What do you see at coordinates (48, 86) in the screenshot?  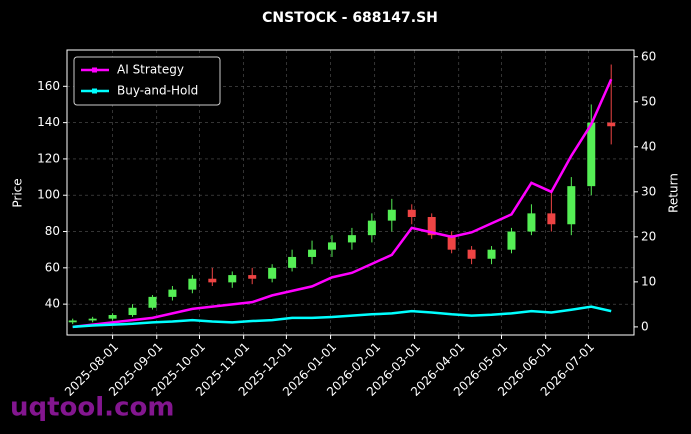 I see `y-tick-label: 160` at bounding box center [48, 86].